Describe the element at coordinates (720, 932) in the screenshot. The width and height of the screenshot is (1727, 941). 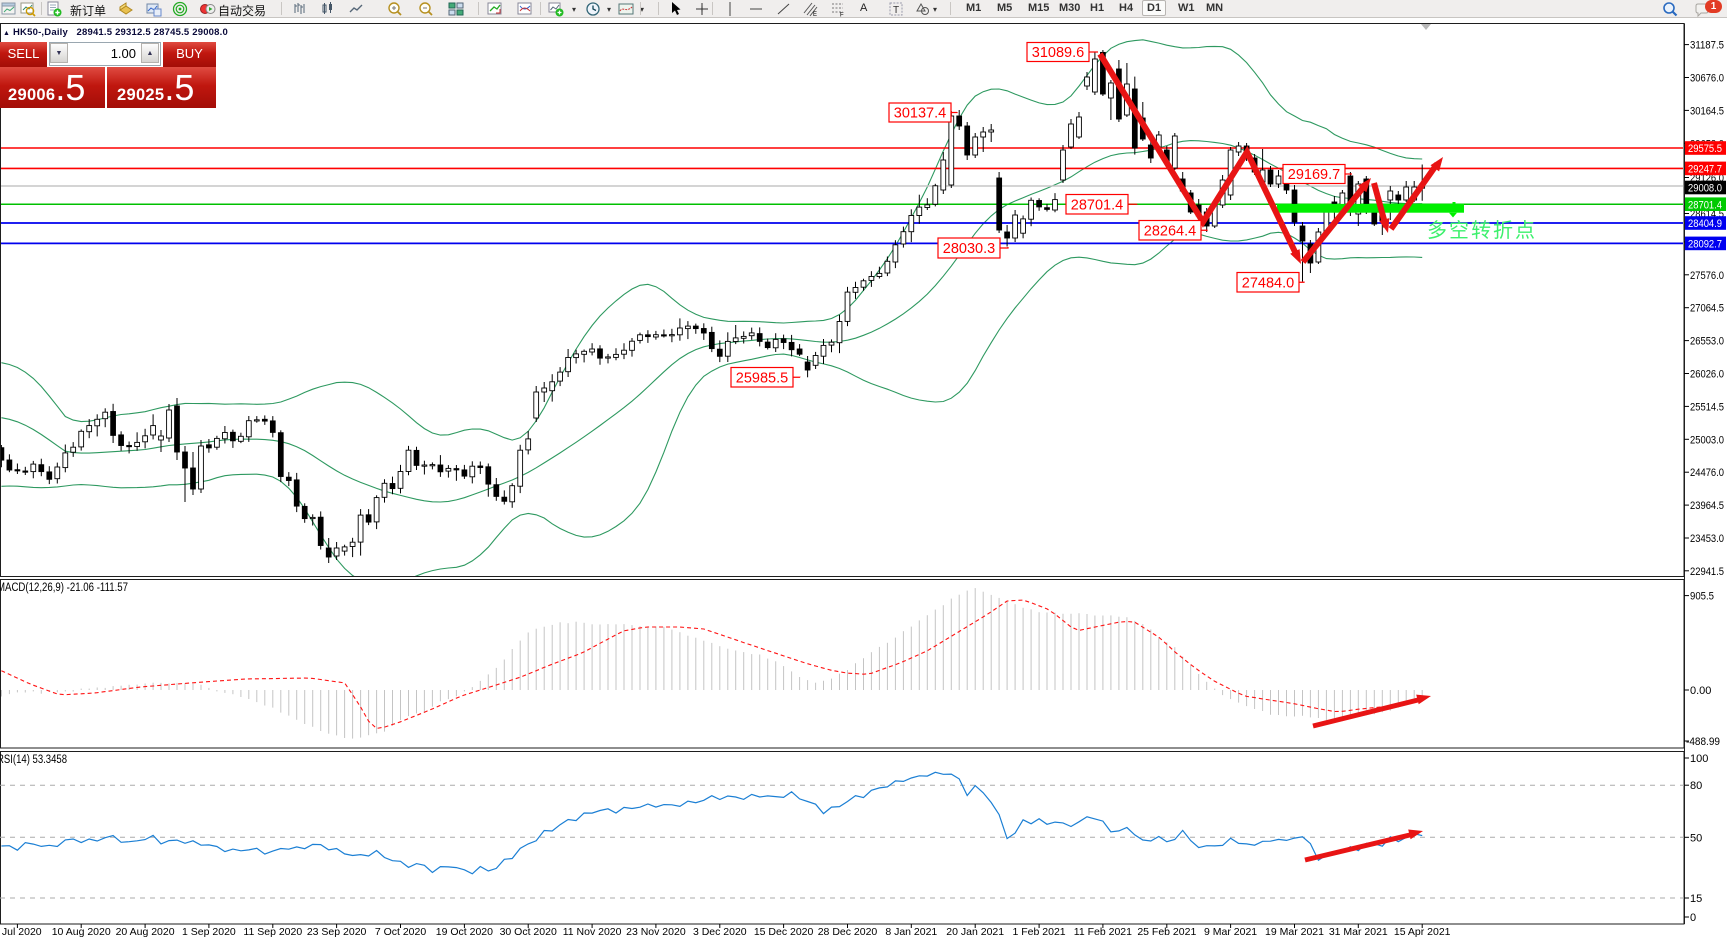
I see `svg-text: 3 Dec 2020` at that location.